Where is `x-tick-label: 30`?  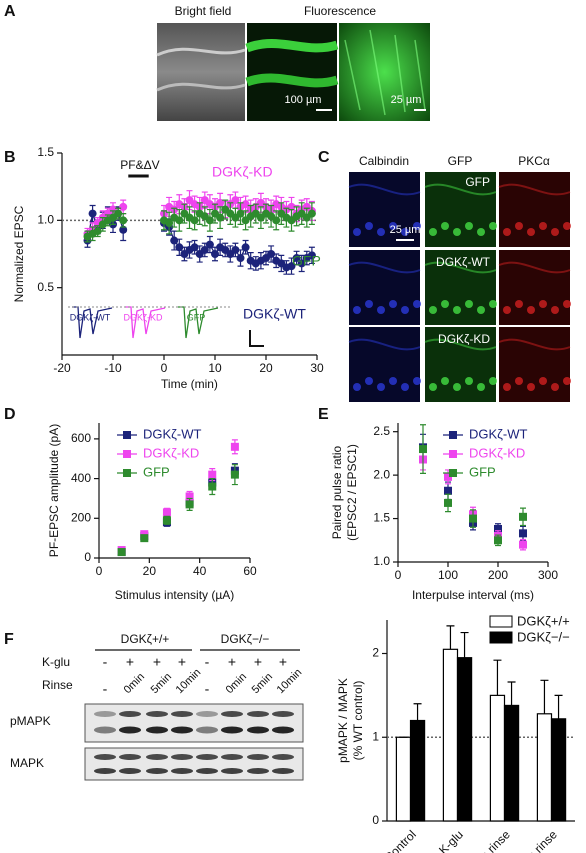
x-tick-label: 30 is located at coordinates (317, 368).